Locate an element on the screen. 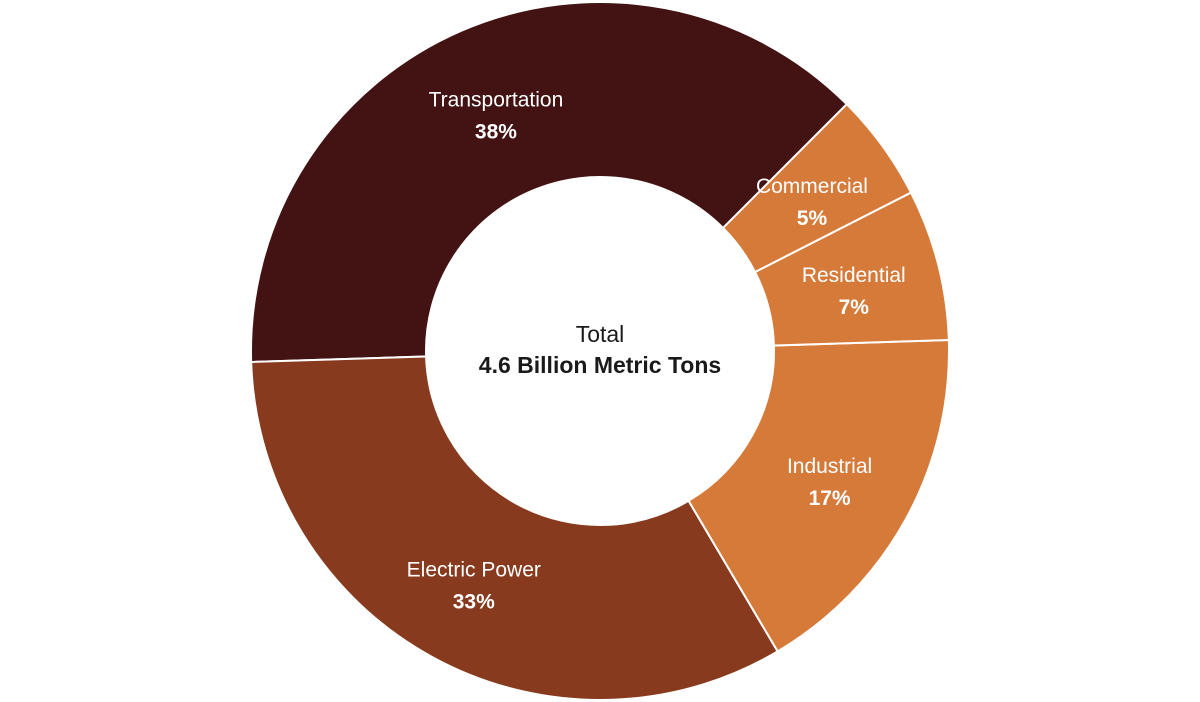  slice-value-commercial: 5% is located at coordinates (812, 218).